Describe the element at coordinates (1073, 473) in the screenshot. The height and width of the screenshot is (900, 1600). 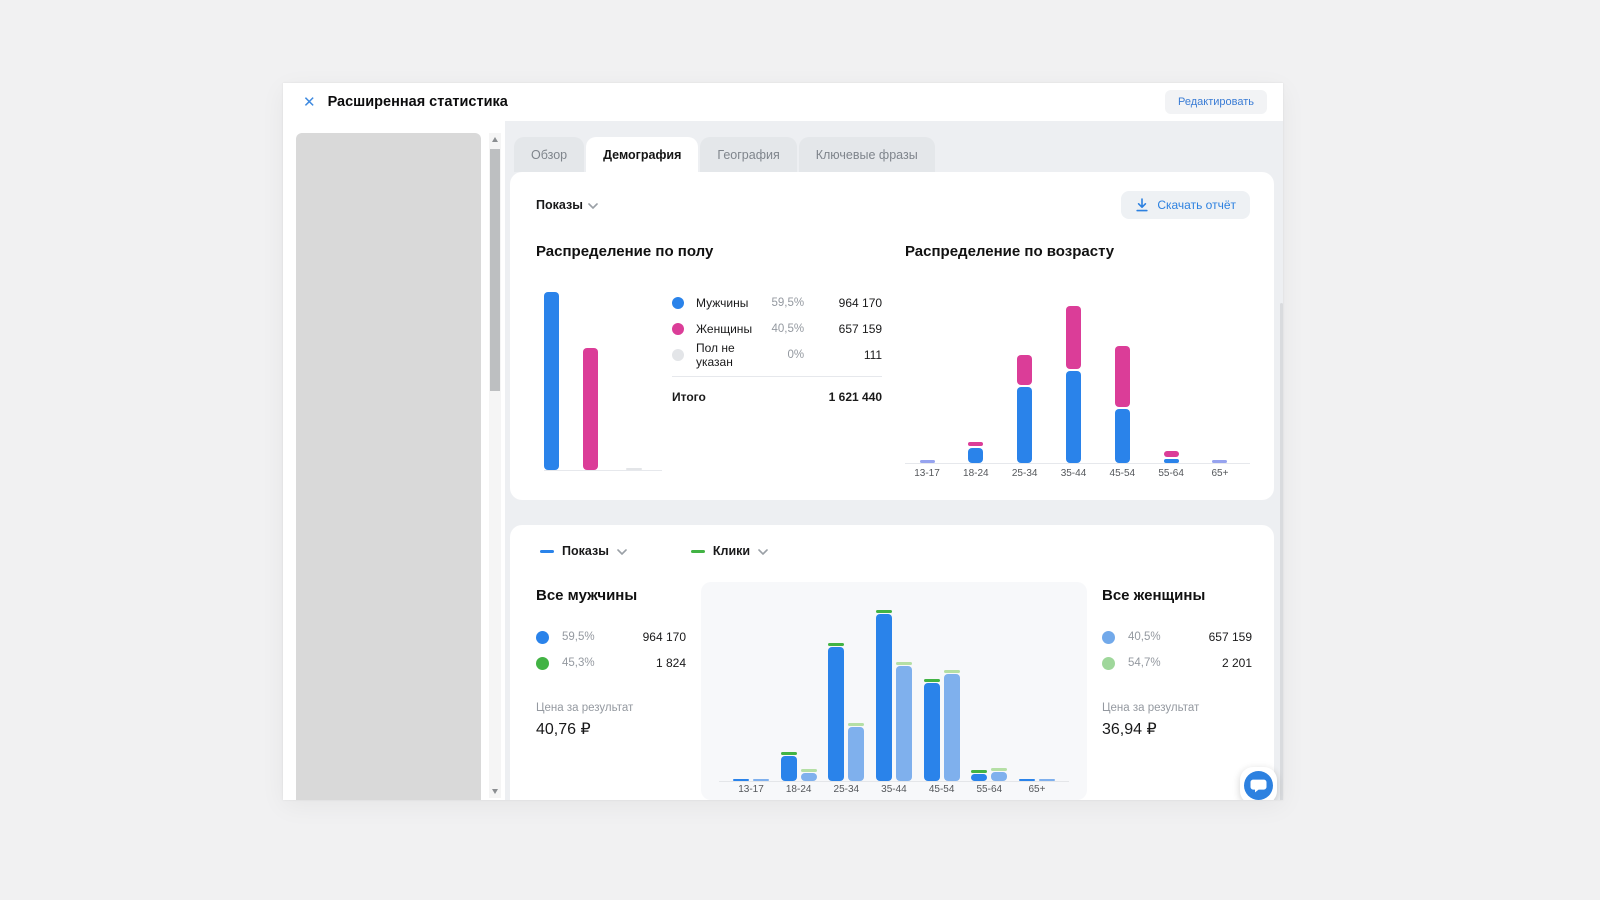
I see `age-axis-label: 35-44` at that location.